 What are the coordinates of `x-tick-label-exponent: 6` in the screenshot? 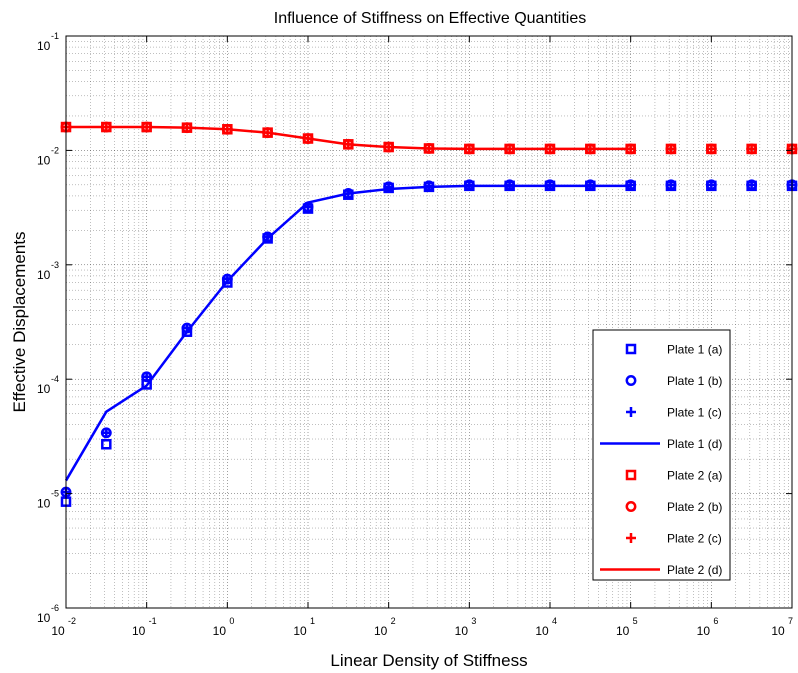 It's located at (715, 621).